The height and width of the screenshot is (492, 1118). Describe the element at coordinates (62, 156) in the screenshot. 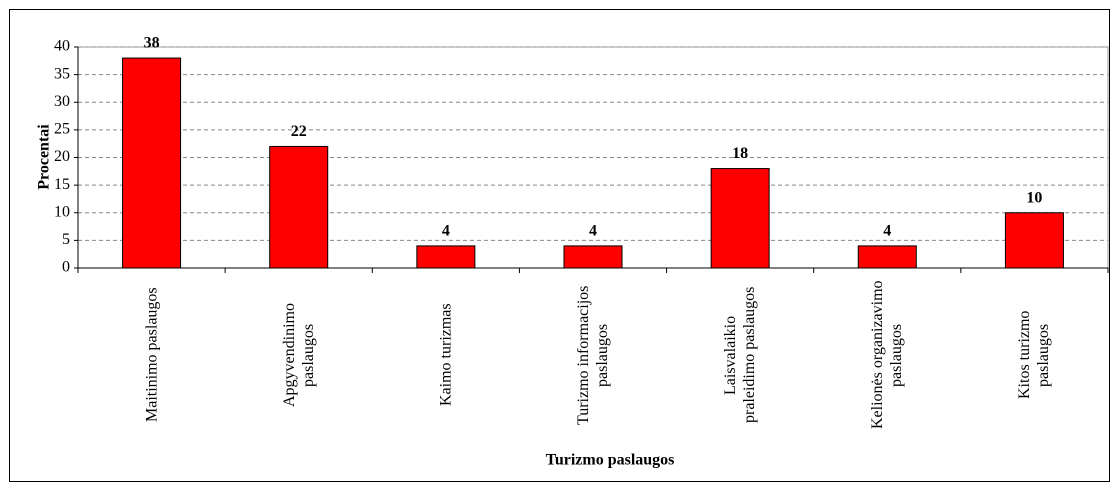

I see `y-tick-label: 20` at that location.